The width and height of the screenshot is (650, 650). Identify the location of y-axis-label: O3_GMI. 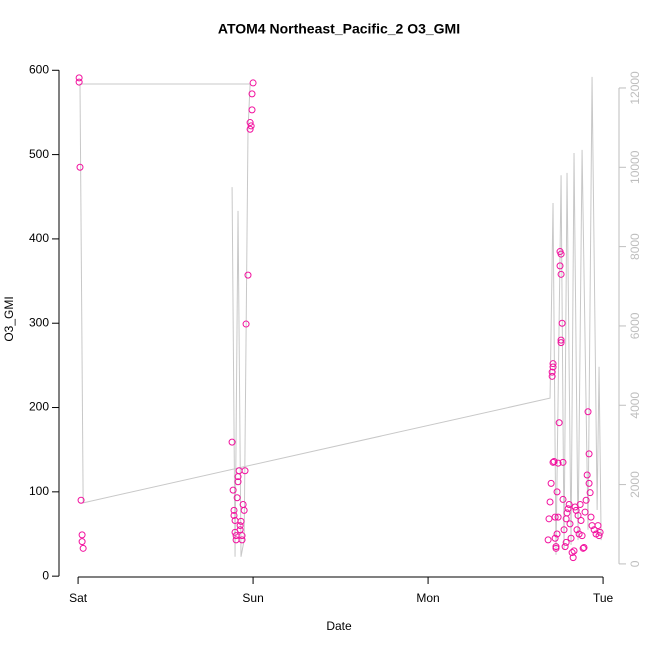
(9, 318).